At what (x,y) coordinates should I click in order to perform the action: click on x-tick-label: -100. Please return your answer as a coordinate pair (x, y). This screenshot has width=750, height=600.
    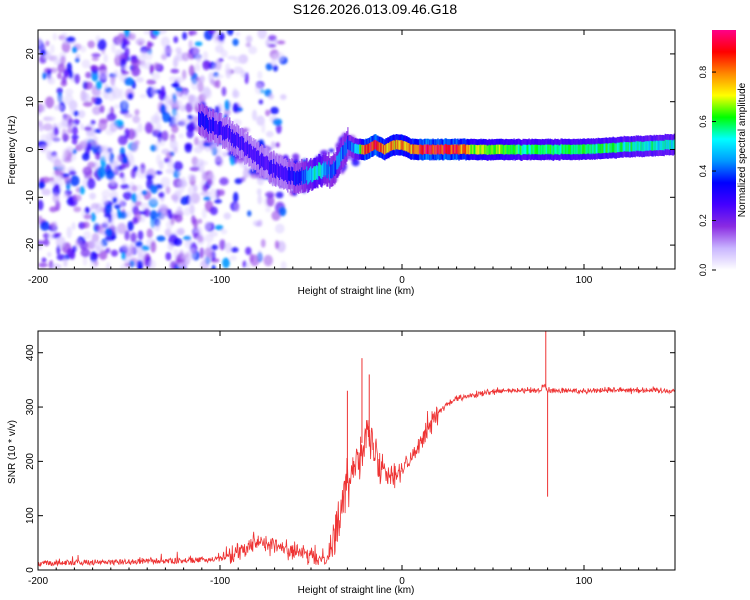
    Looking at the image, I should click on (220, 280).